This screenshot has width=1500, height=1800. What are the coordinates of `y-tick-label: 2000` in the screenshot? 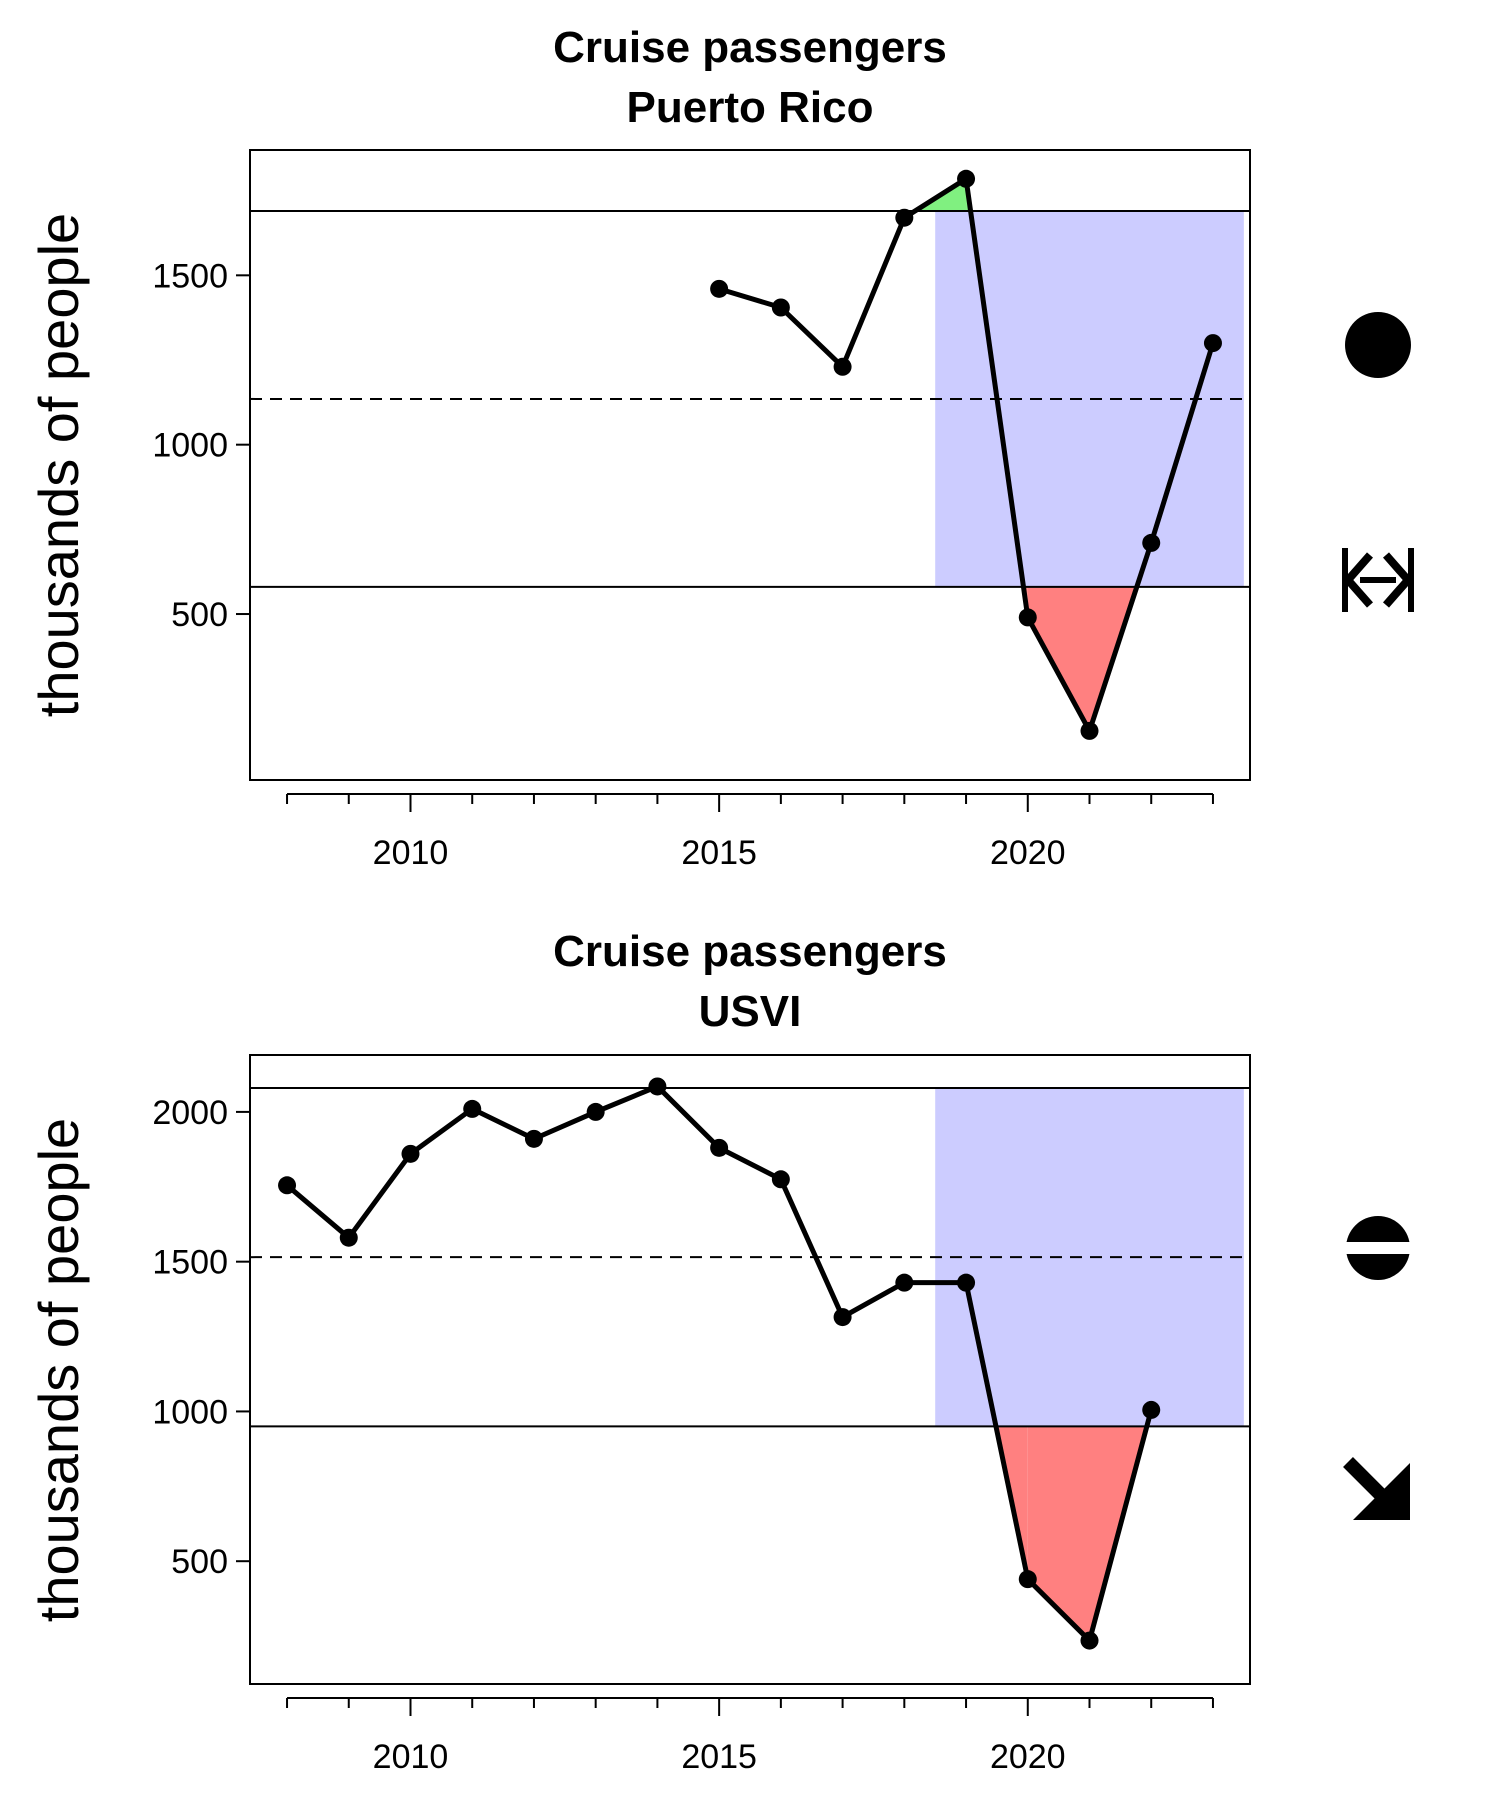 It's located at (190, 1113).